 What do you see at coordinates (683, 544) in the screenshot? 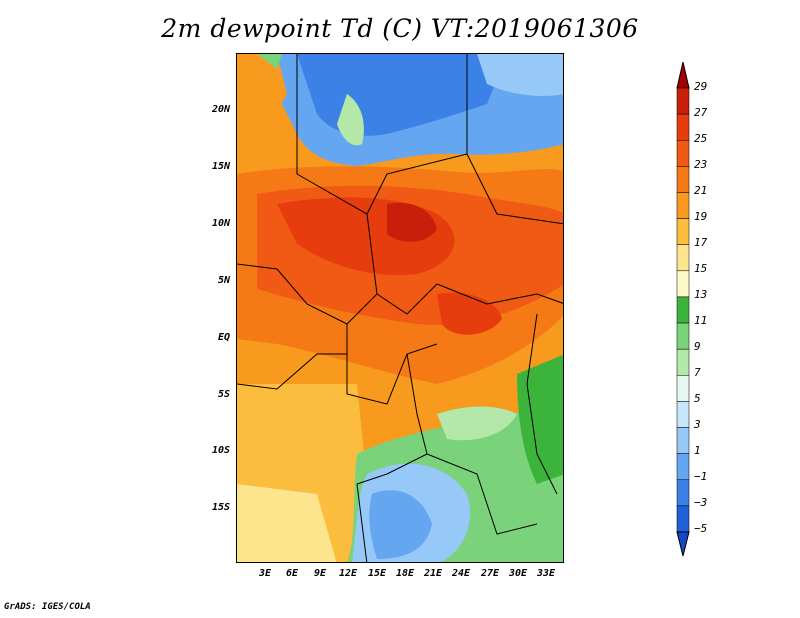
I see `legend-bottom-arrow` at bounding box center [683, 544].